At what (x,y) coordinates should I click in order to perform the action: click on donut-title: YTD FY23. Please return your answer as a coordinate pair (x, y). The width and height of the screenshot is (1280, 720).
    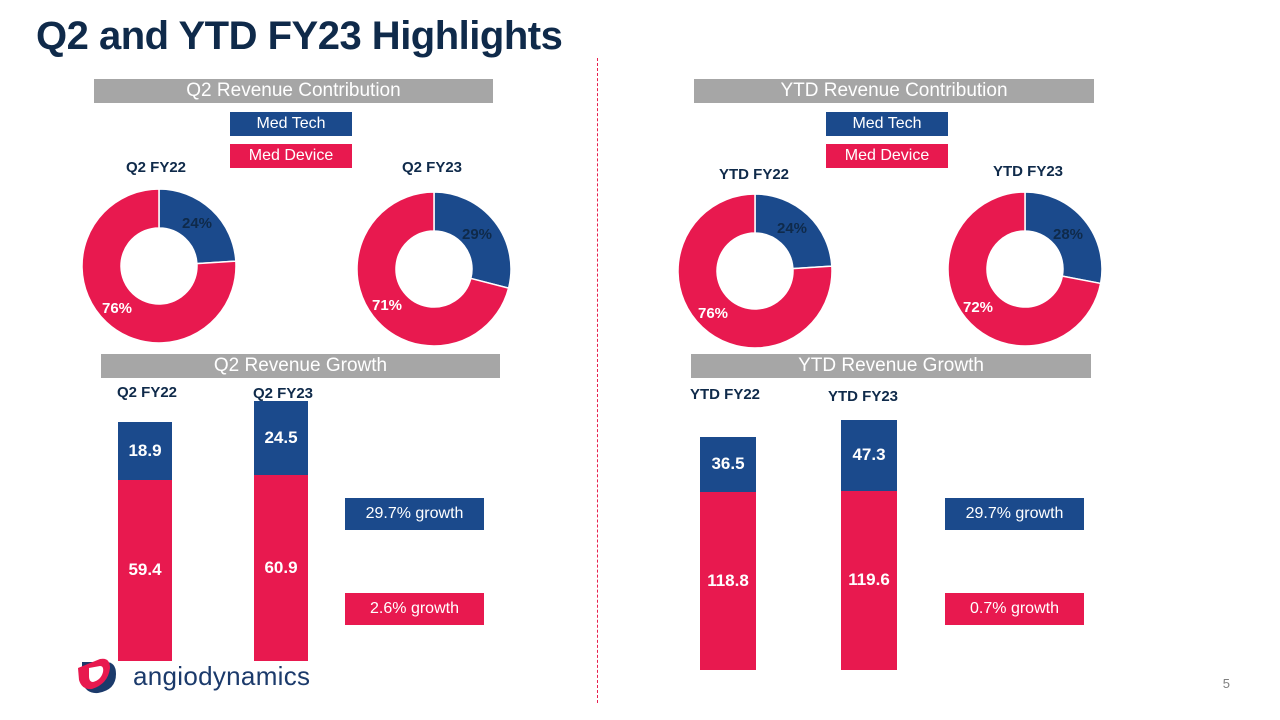
    Looking at the image, I should click on (1028, 171).